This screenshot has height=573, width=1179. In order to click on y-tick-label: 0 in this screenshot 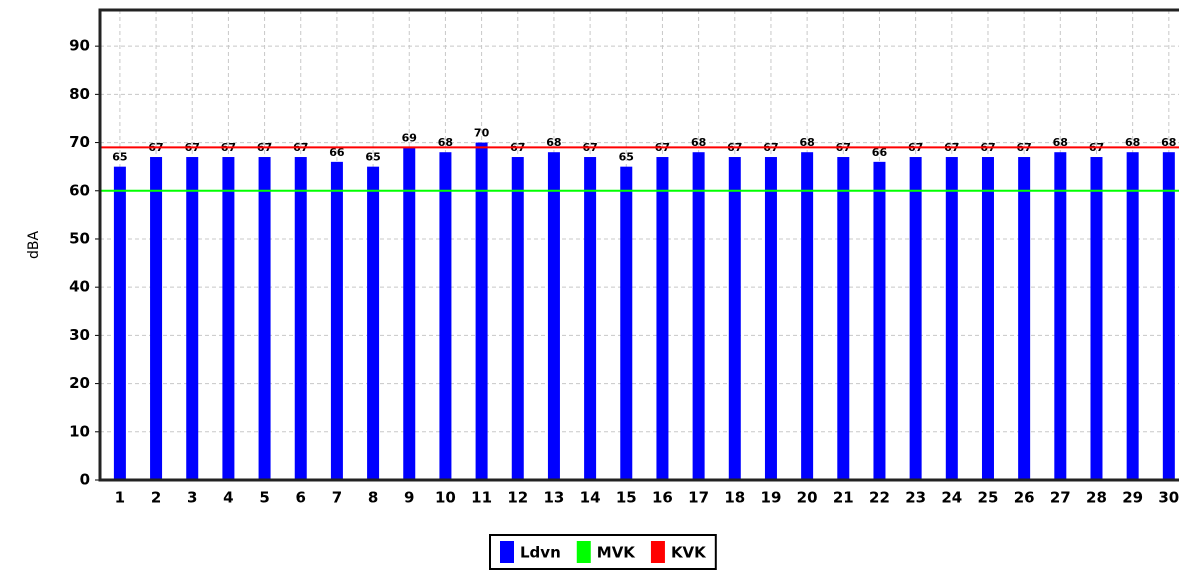, I will do `click(85, 480)`.